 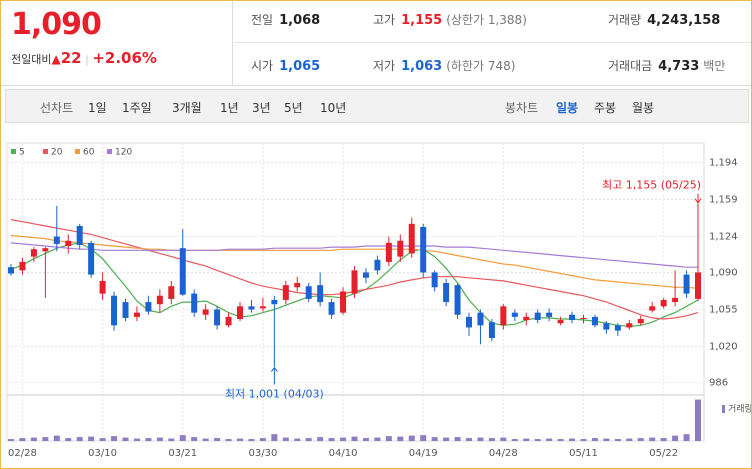 What do you see at coordinates (31, 59) in the screenshot?
I see `change-label: 전일대비` at bounding box center [31, 59].